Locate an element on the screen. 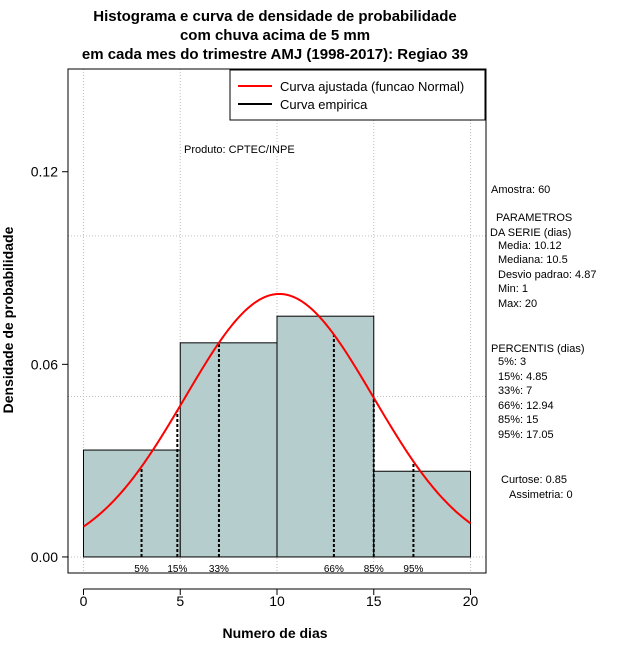 Image resolution: width=640 pixels, height=660 pixels. legend-label-empirica: Curva empirica is located at coordinates (324, 104).